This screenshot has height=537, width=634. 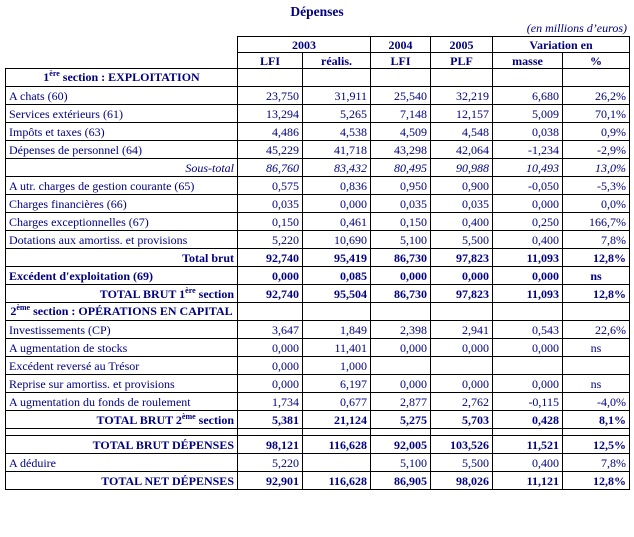 What do you see at coordinates (121, 113) in the screenshot?
I see `row-label: Services extérieurs (61)` at bounding box center [121, 113].